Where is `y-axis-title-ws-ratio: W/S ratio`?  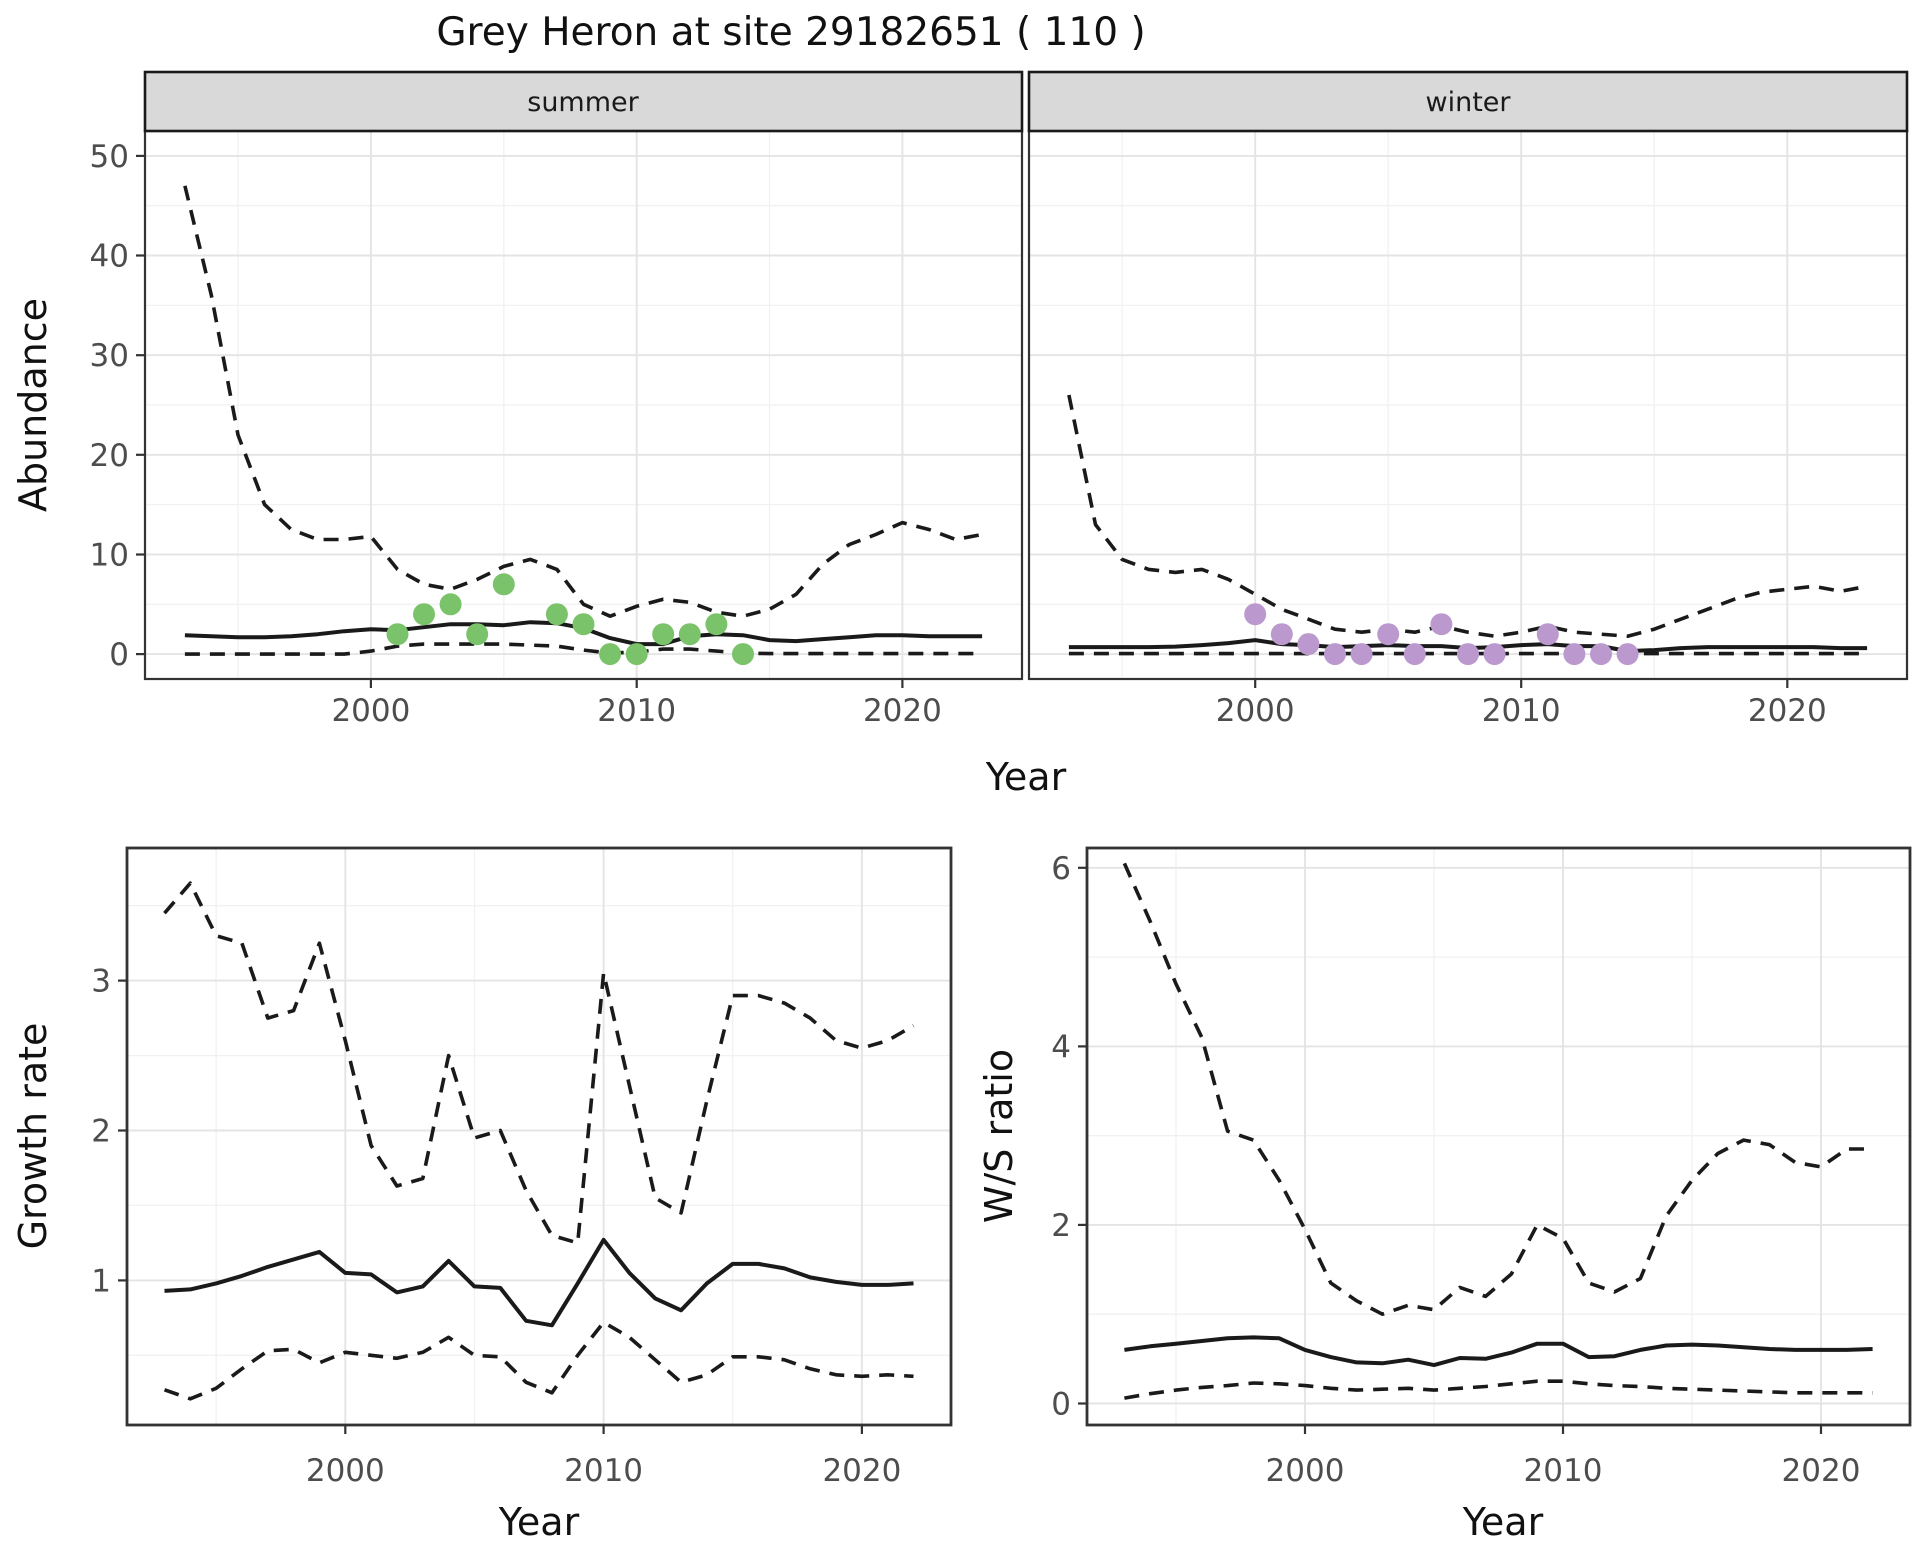
y-axis-title-ws-ratio: W/S ratio is located at coordinates (999, 1136).